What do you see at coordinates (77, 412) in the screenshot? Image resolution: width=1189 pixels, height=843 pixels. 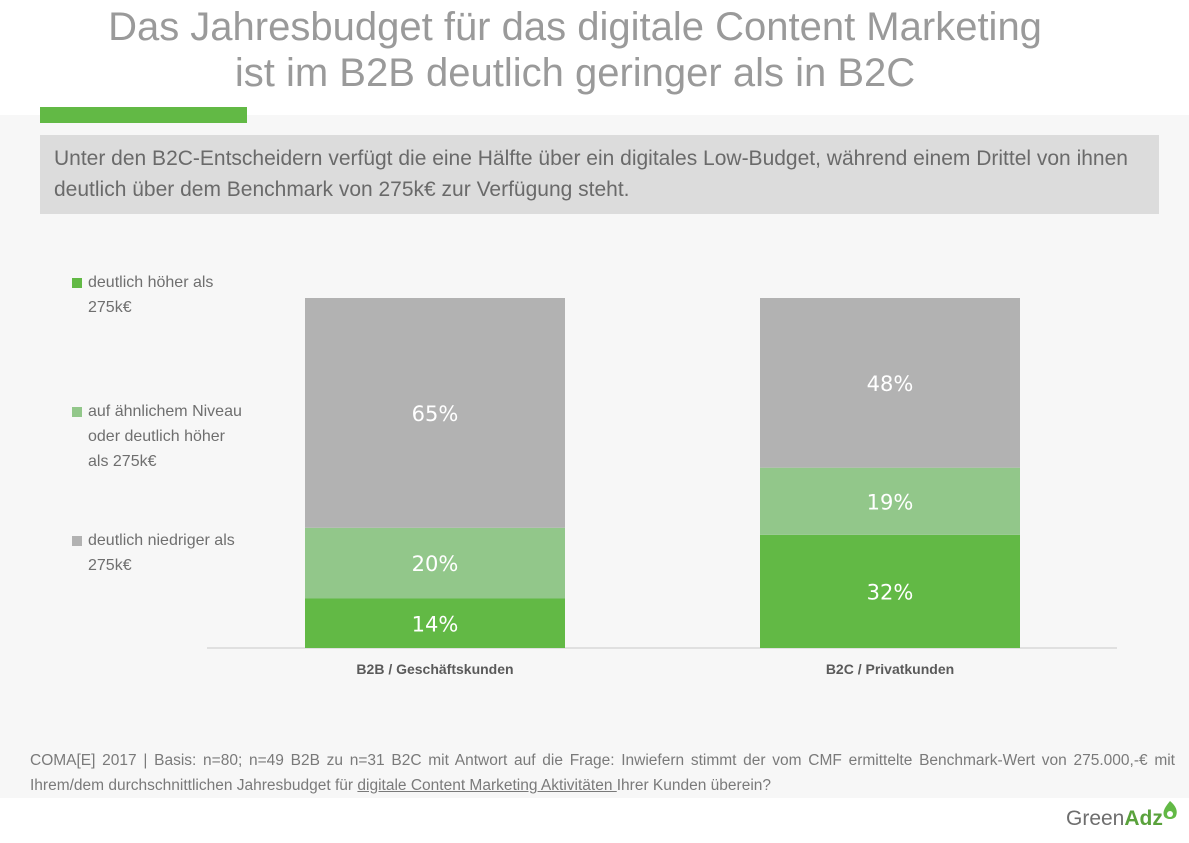 I see `legend-swatch-similar` at bounding box center [77, 412].